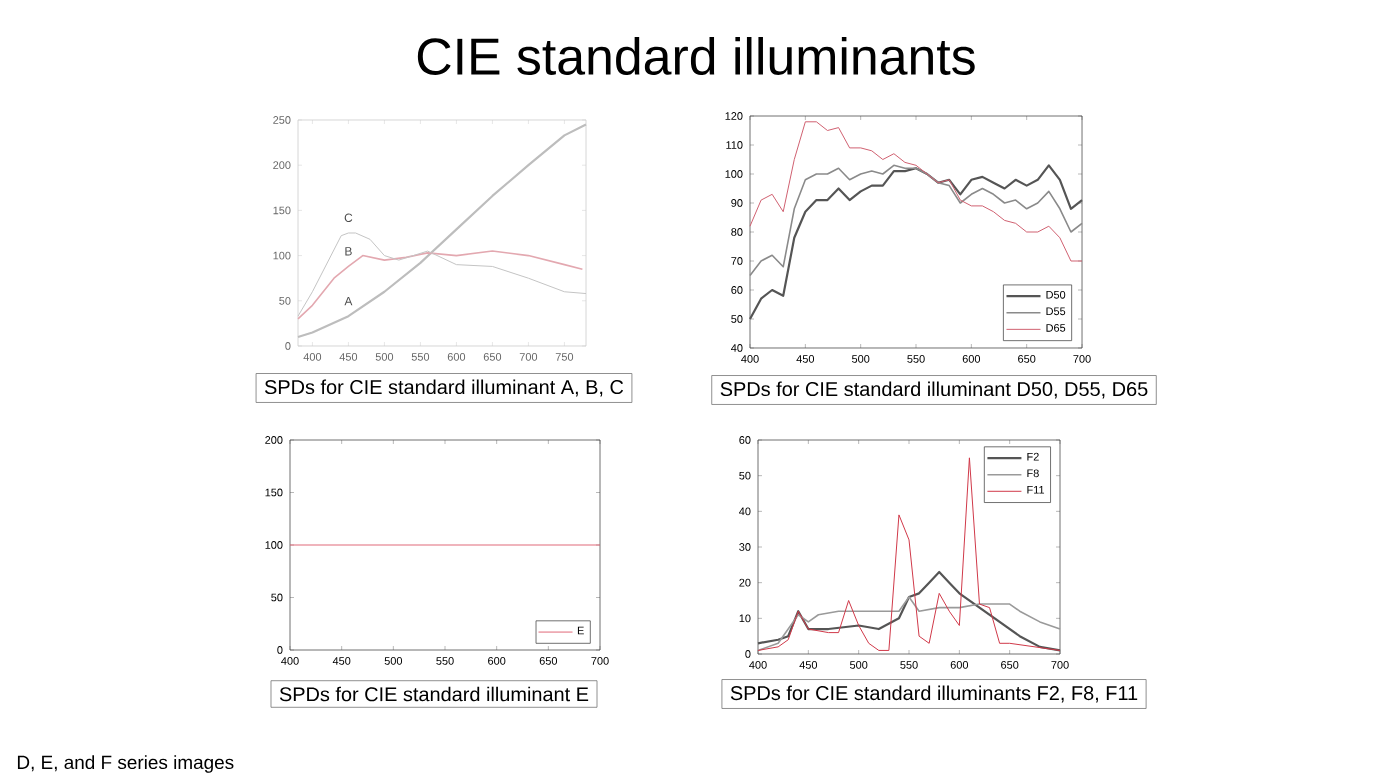  What do you see at coordinates (125, 764) in the screenshot?
I see `text: D, E, and F series images` at bounding box center [125, 764].